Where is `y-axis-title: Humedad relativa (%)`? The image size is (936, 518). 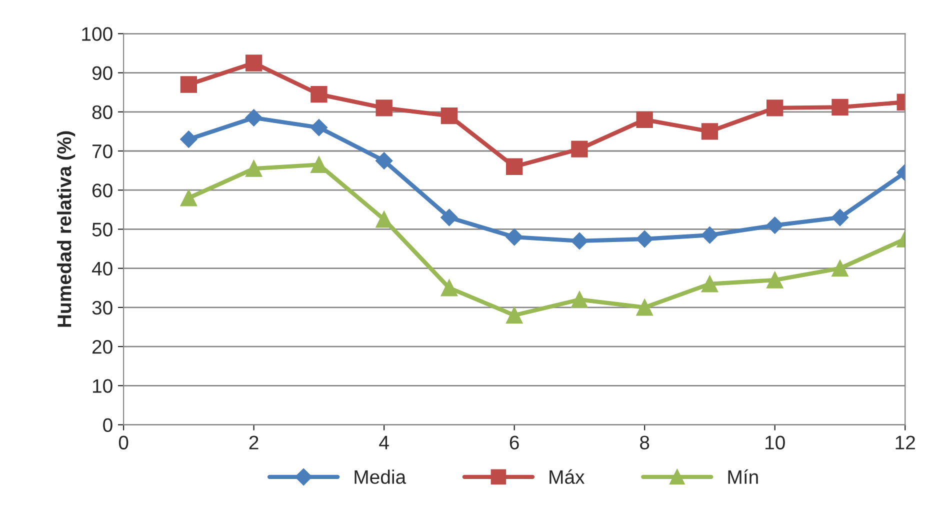
y-axis-title: Humedad relativa (%) is located at coordinates (66, 229).